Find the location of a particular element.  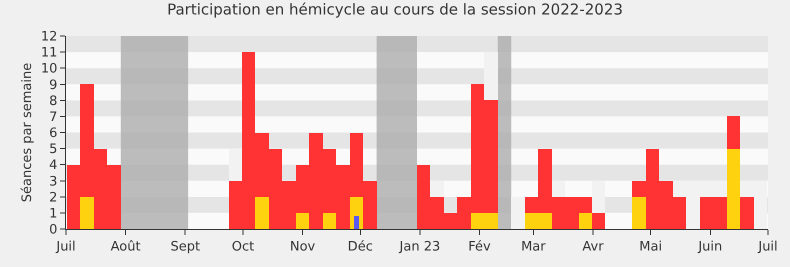

x-tick-label: Déc is located at coordinates (360, 247).